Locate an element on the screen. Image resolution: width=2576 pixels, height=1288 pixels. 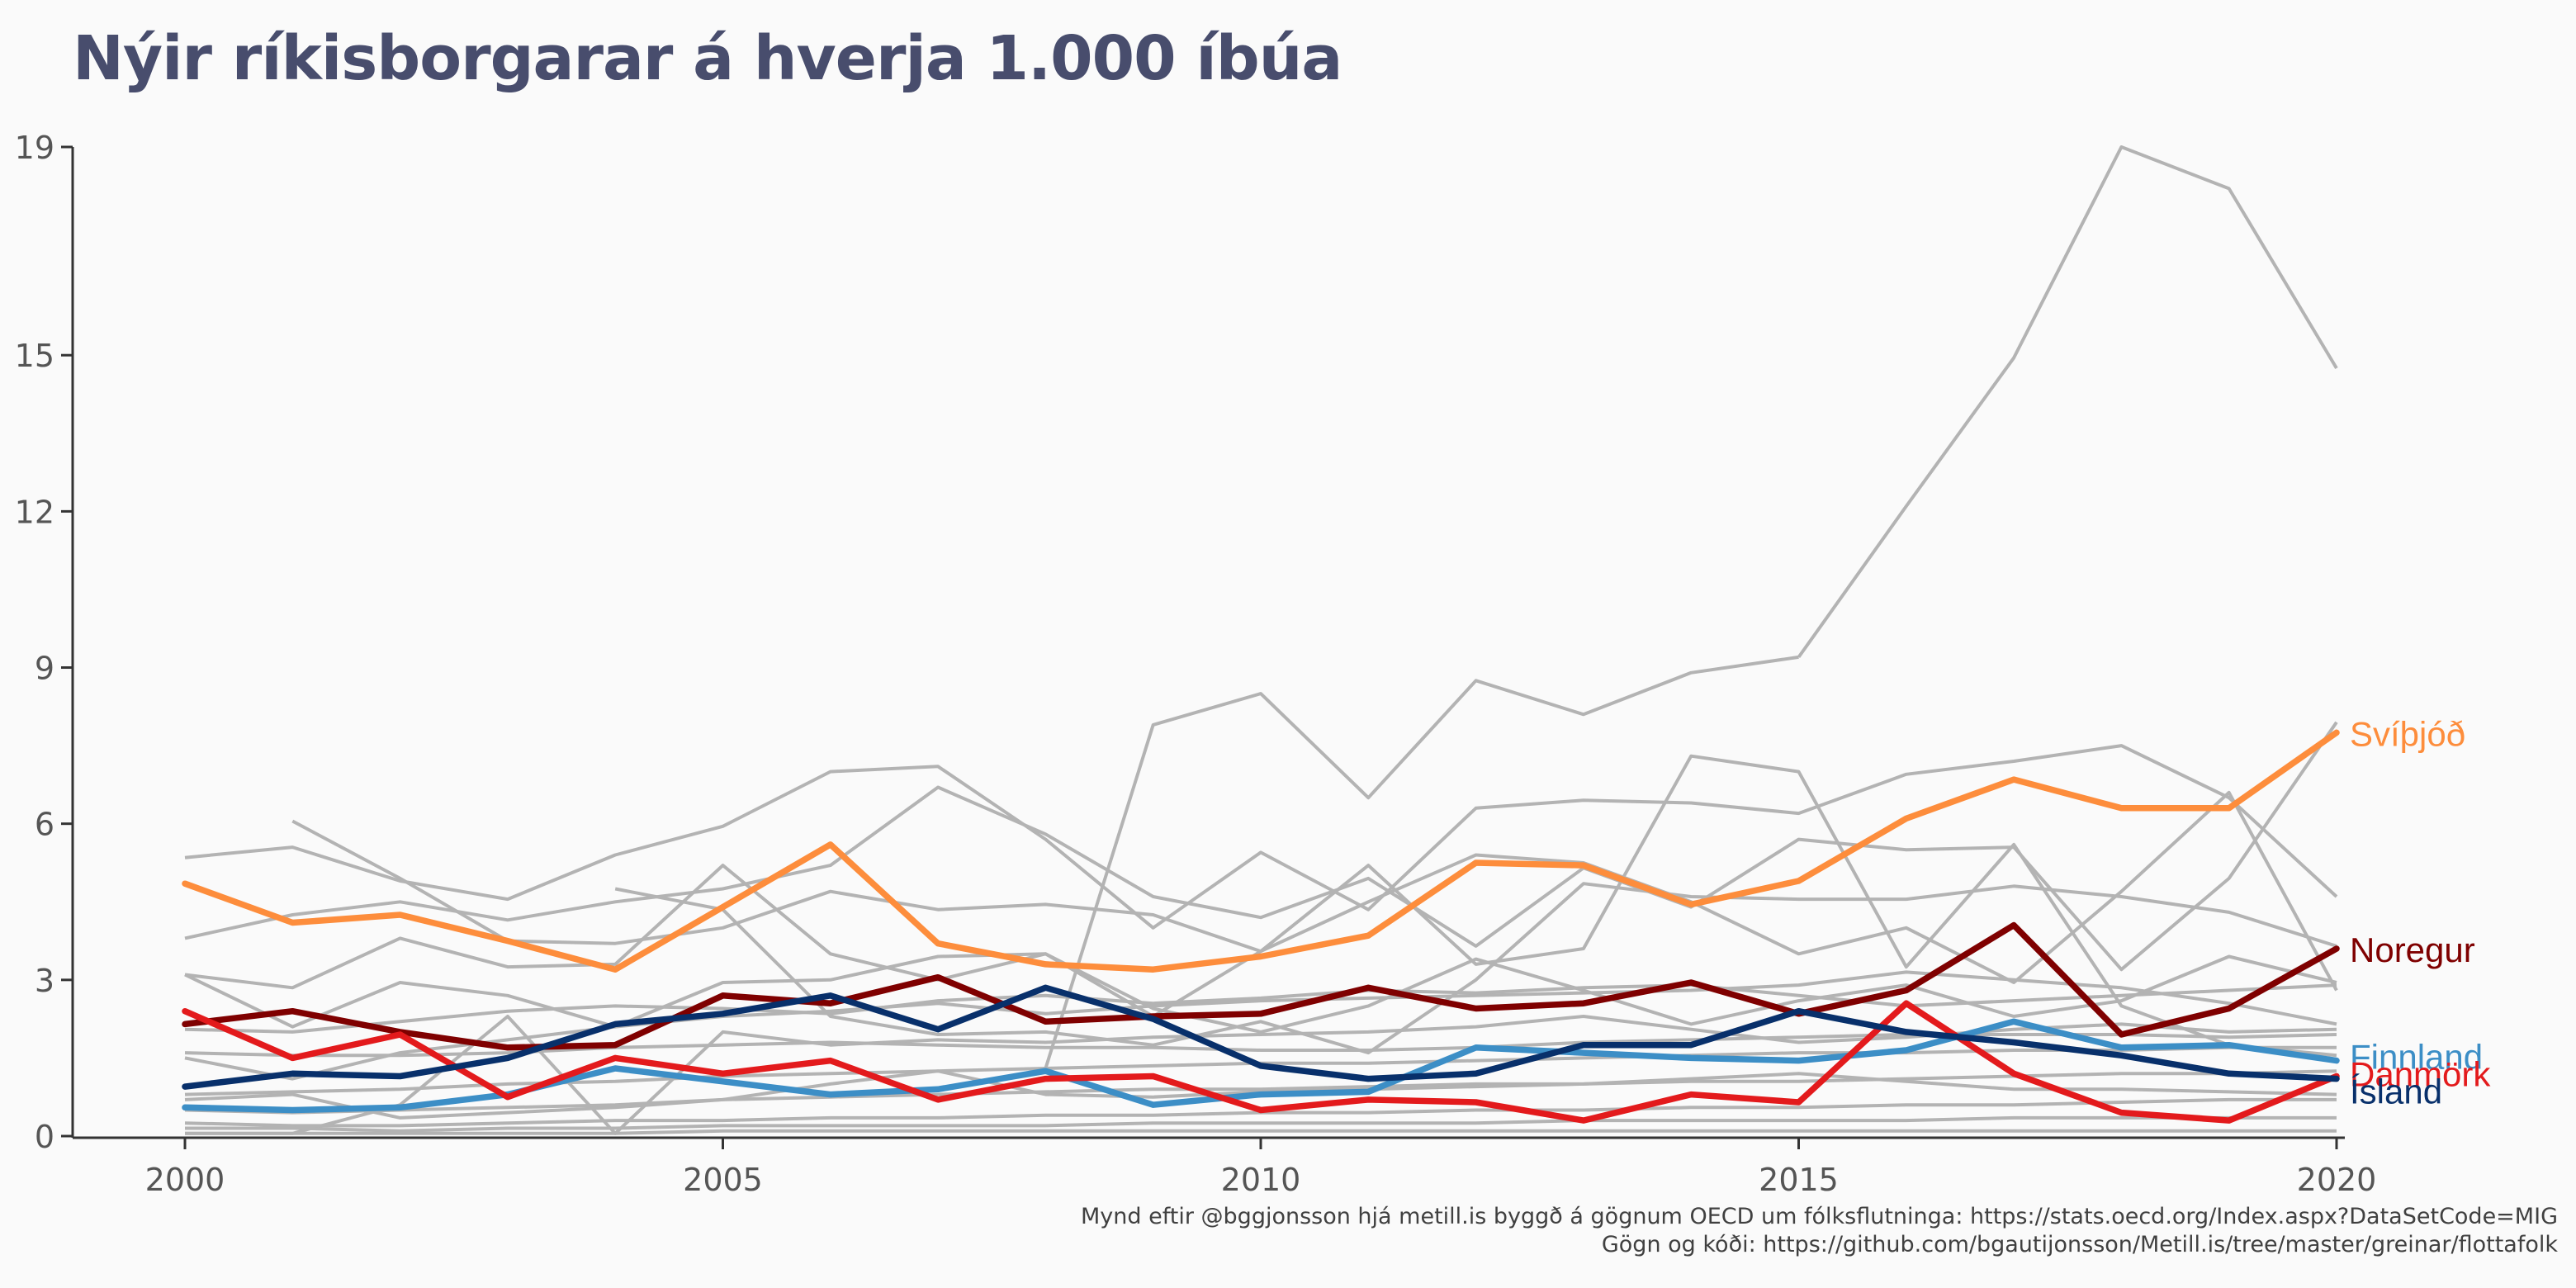
x-tick-label: 2005 is located at coordinates (723, 1180).